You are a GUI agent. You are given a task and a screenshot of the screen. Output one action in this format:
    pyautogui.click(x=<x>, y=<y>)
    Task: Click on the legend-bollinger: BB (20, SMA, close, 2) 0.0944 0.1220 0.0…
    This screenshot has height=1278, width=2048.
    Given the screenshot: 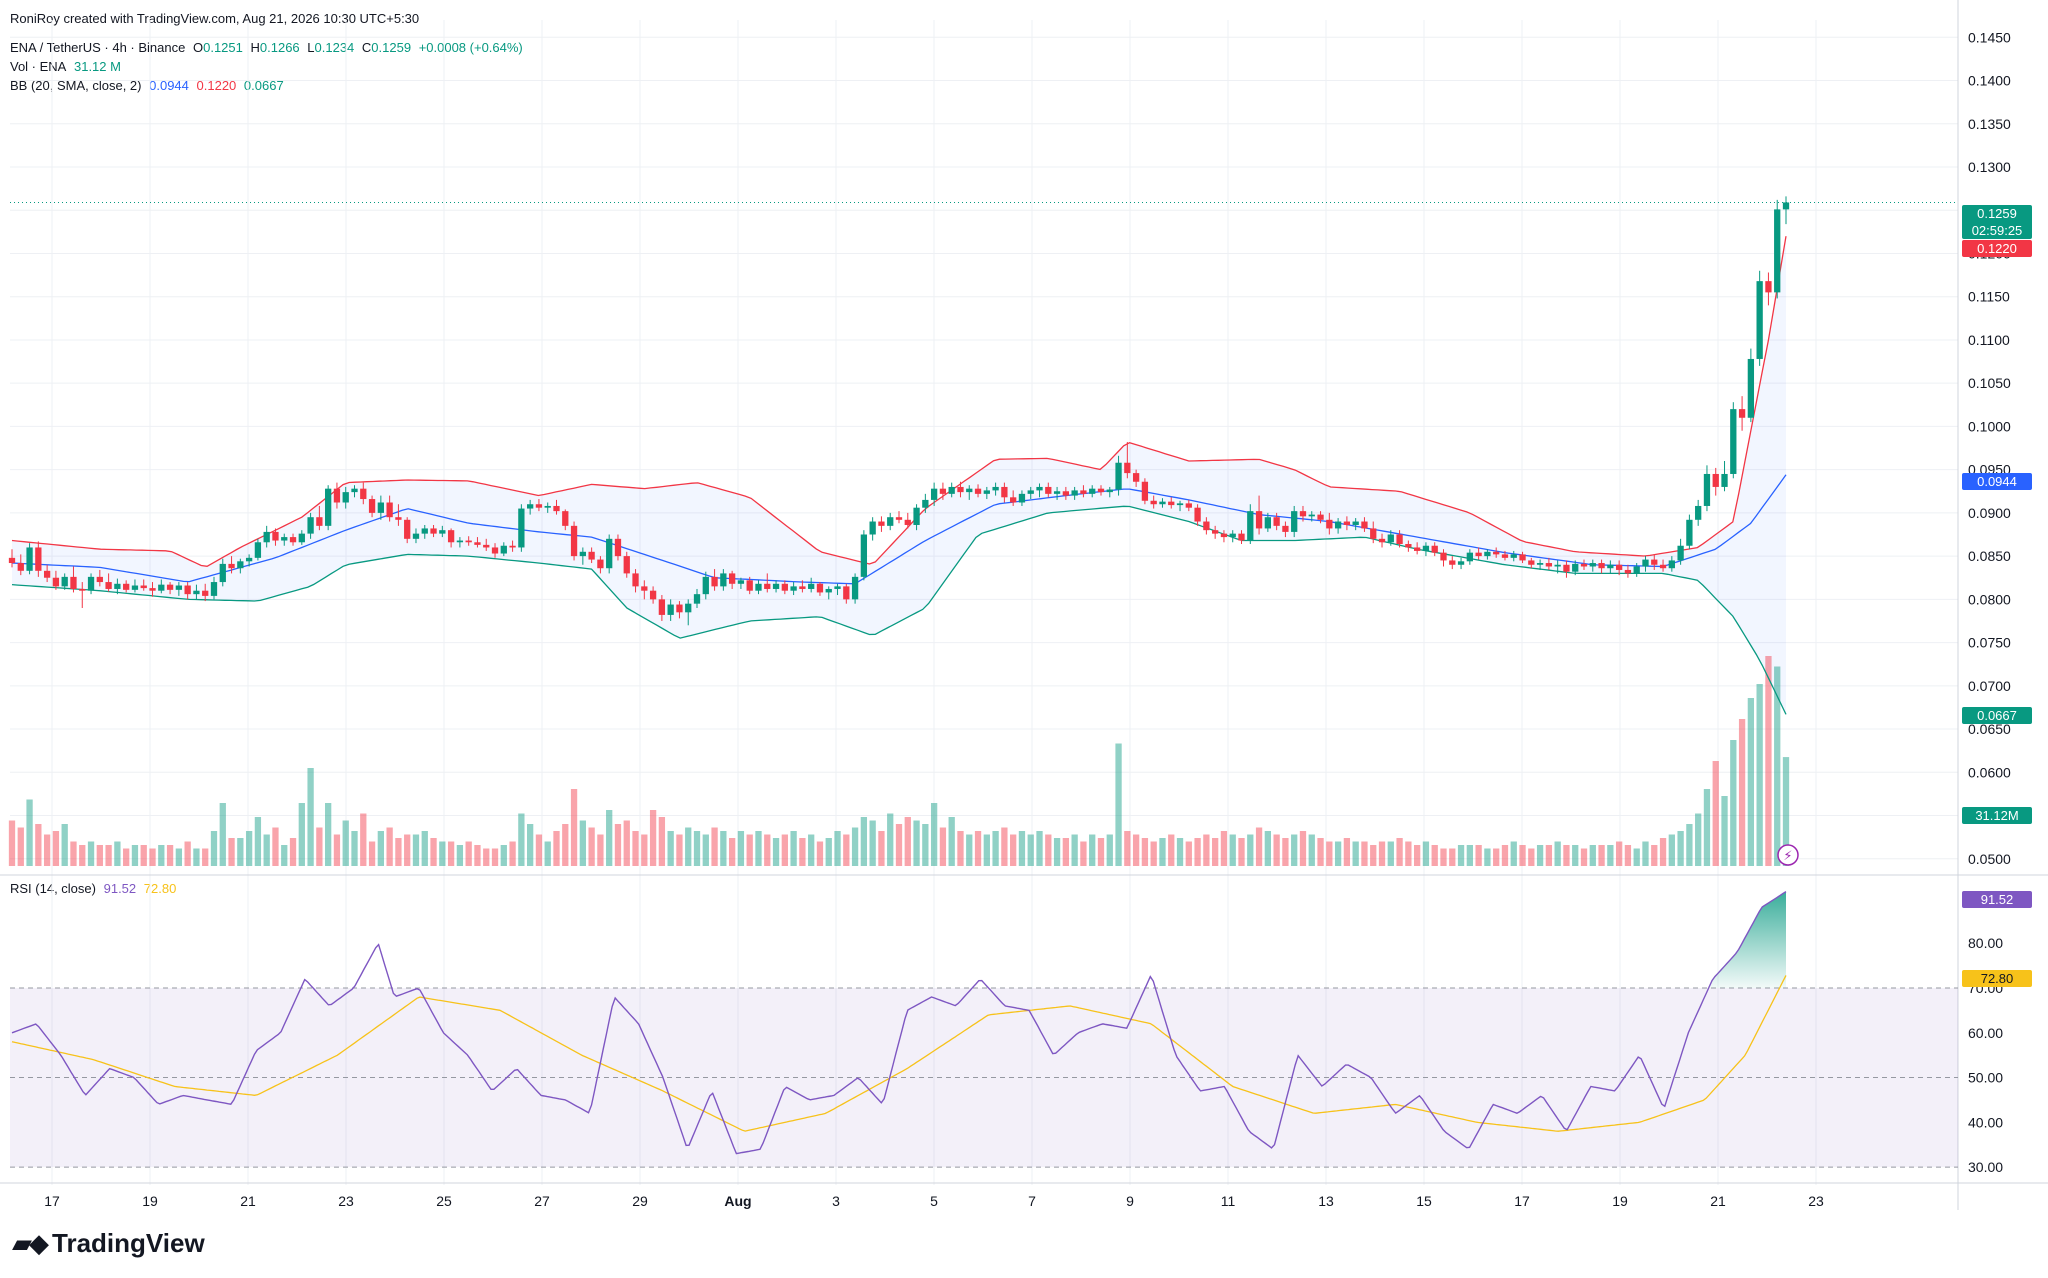 What is the action you would take?
    pyautogui.click(x=149, y=85)
    